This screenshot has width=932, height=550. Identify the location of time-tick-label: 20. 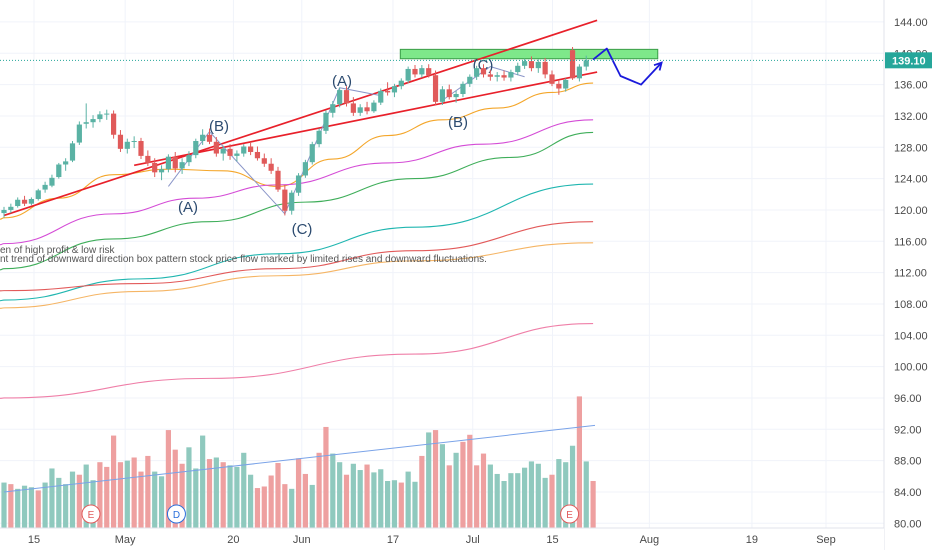
(233, 540).